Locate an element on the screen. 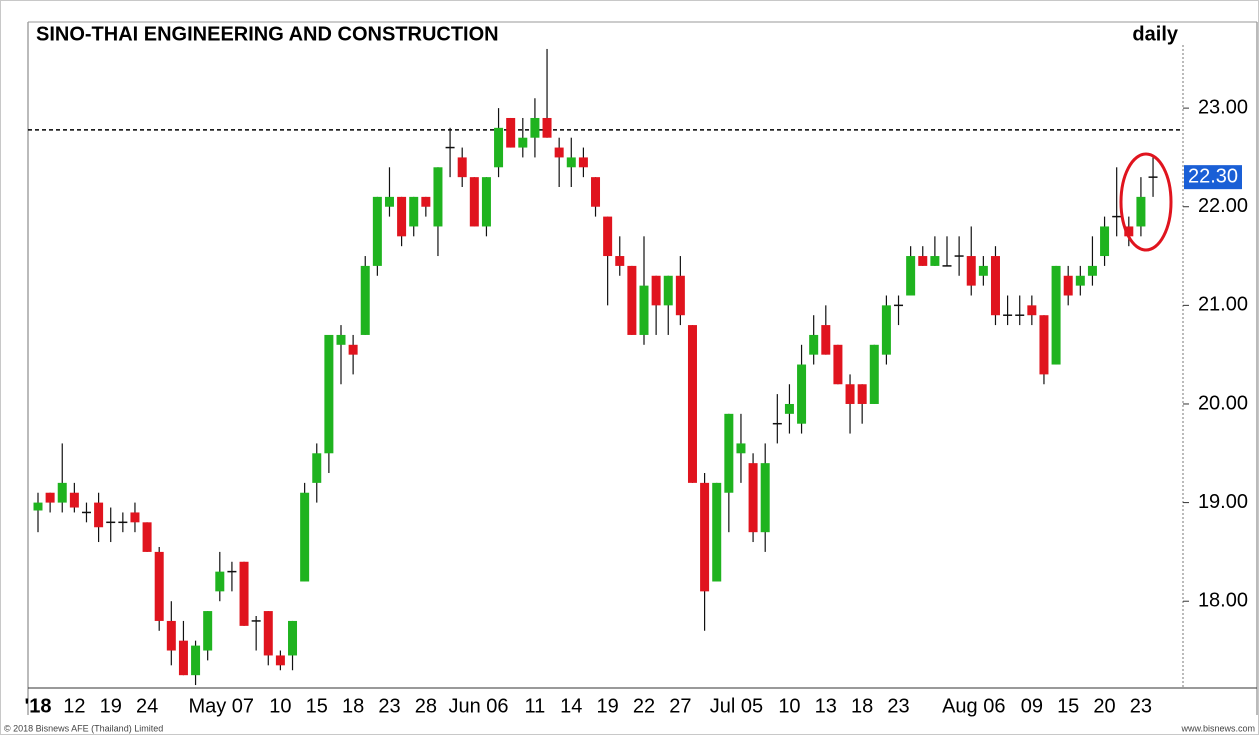  y-tick-label: 22.00 is located at coordinates (1223, 206).